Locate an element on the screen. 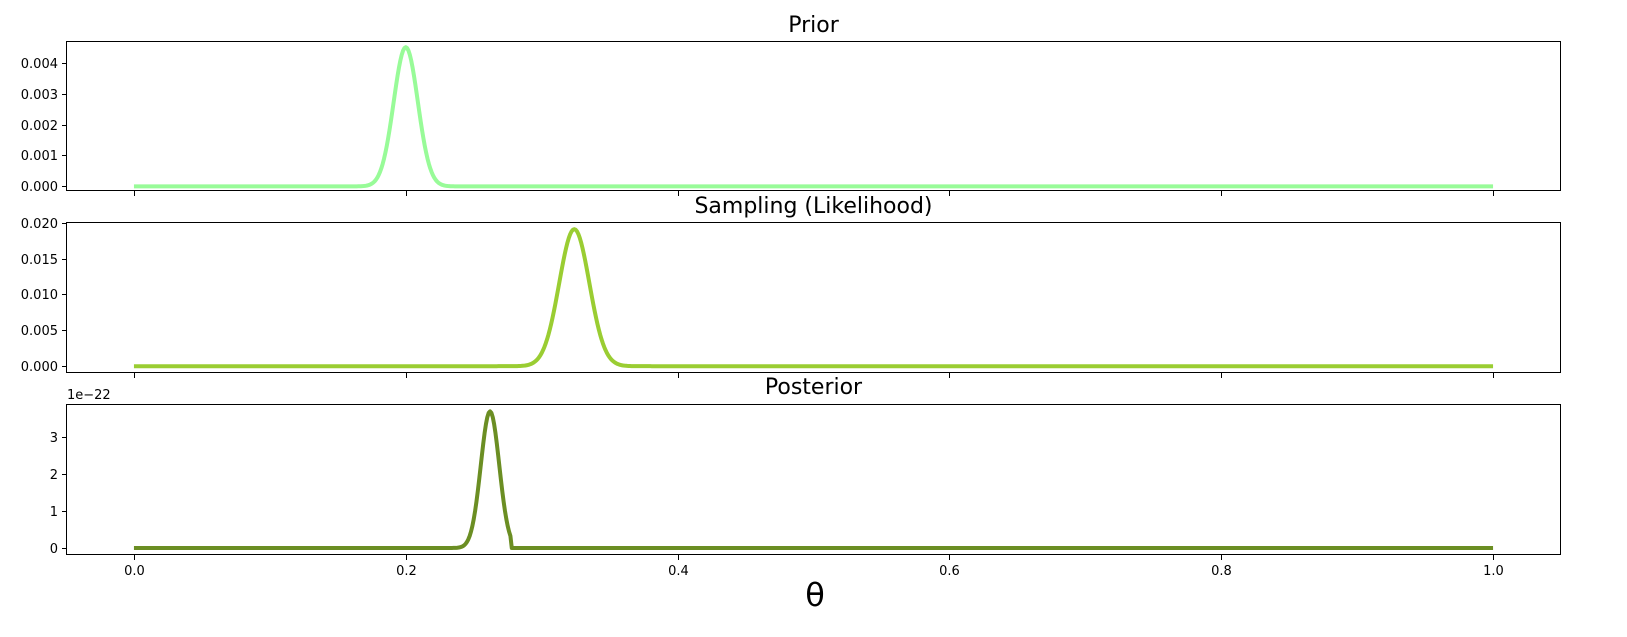 The image size is (1627, 637). prior-ytick-label: 0.004 is located at coordinates (39, 64).